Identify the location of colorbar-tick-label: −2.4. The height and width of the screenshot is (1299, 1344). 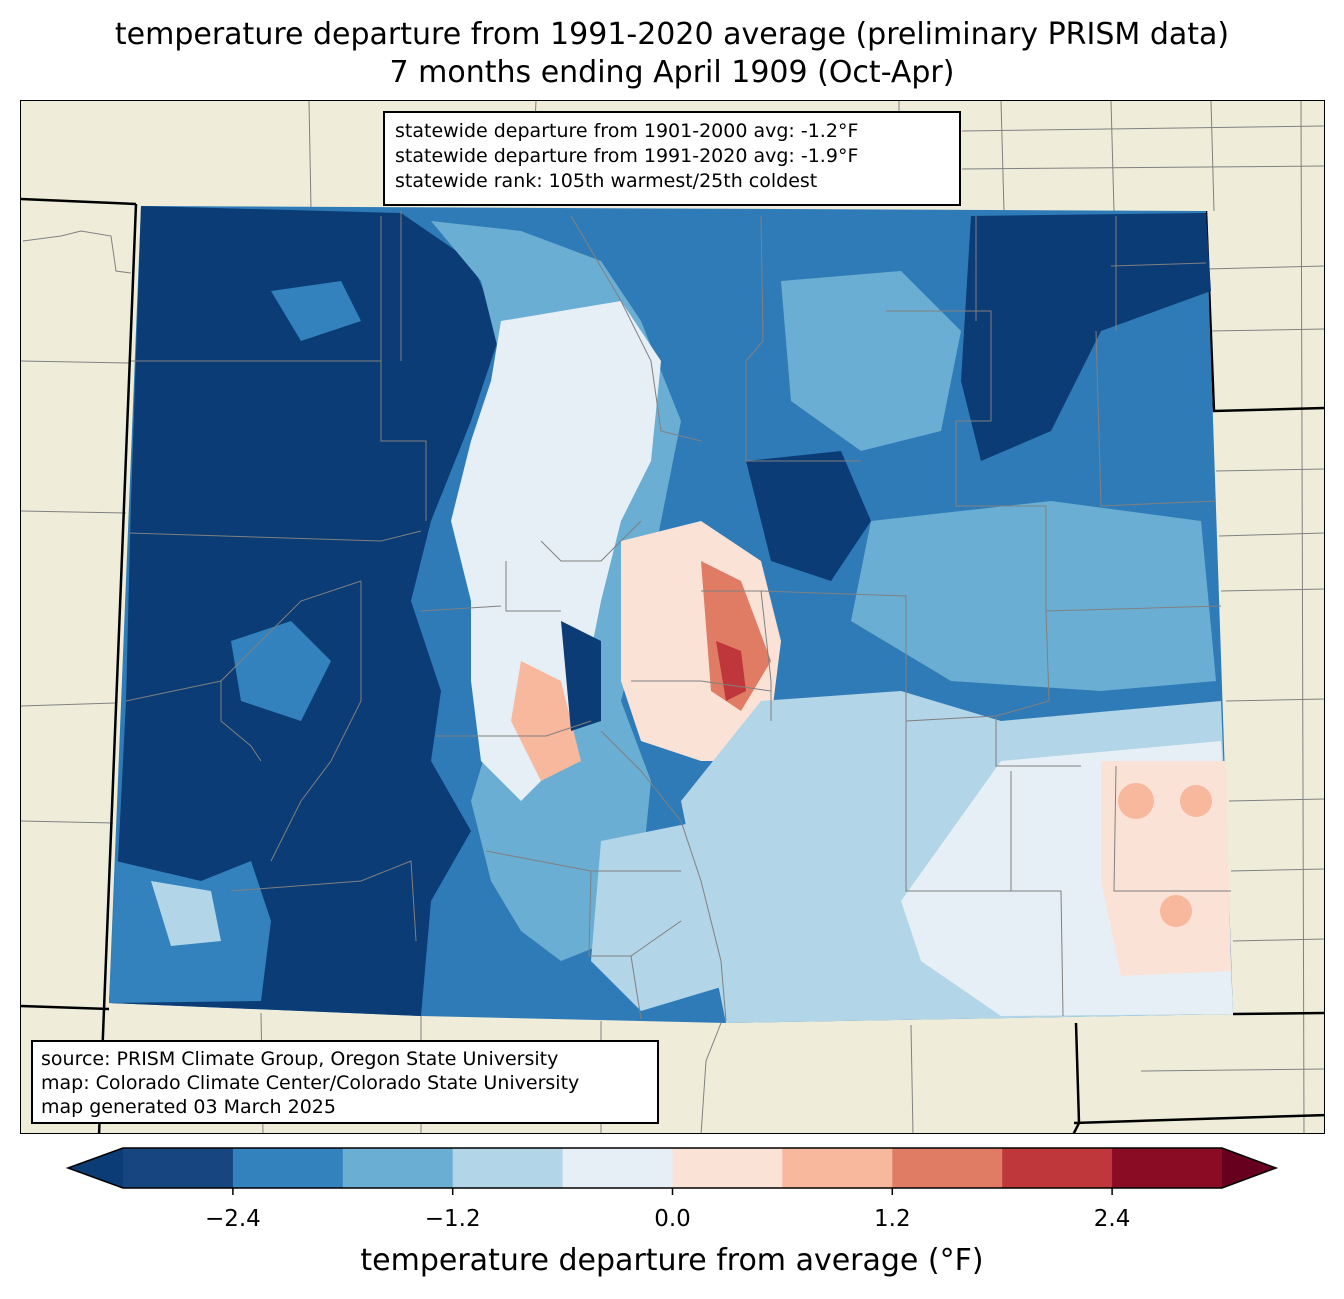
(232, 1219).